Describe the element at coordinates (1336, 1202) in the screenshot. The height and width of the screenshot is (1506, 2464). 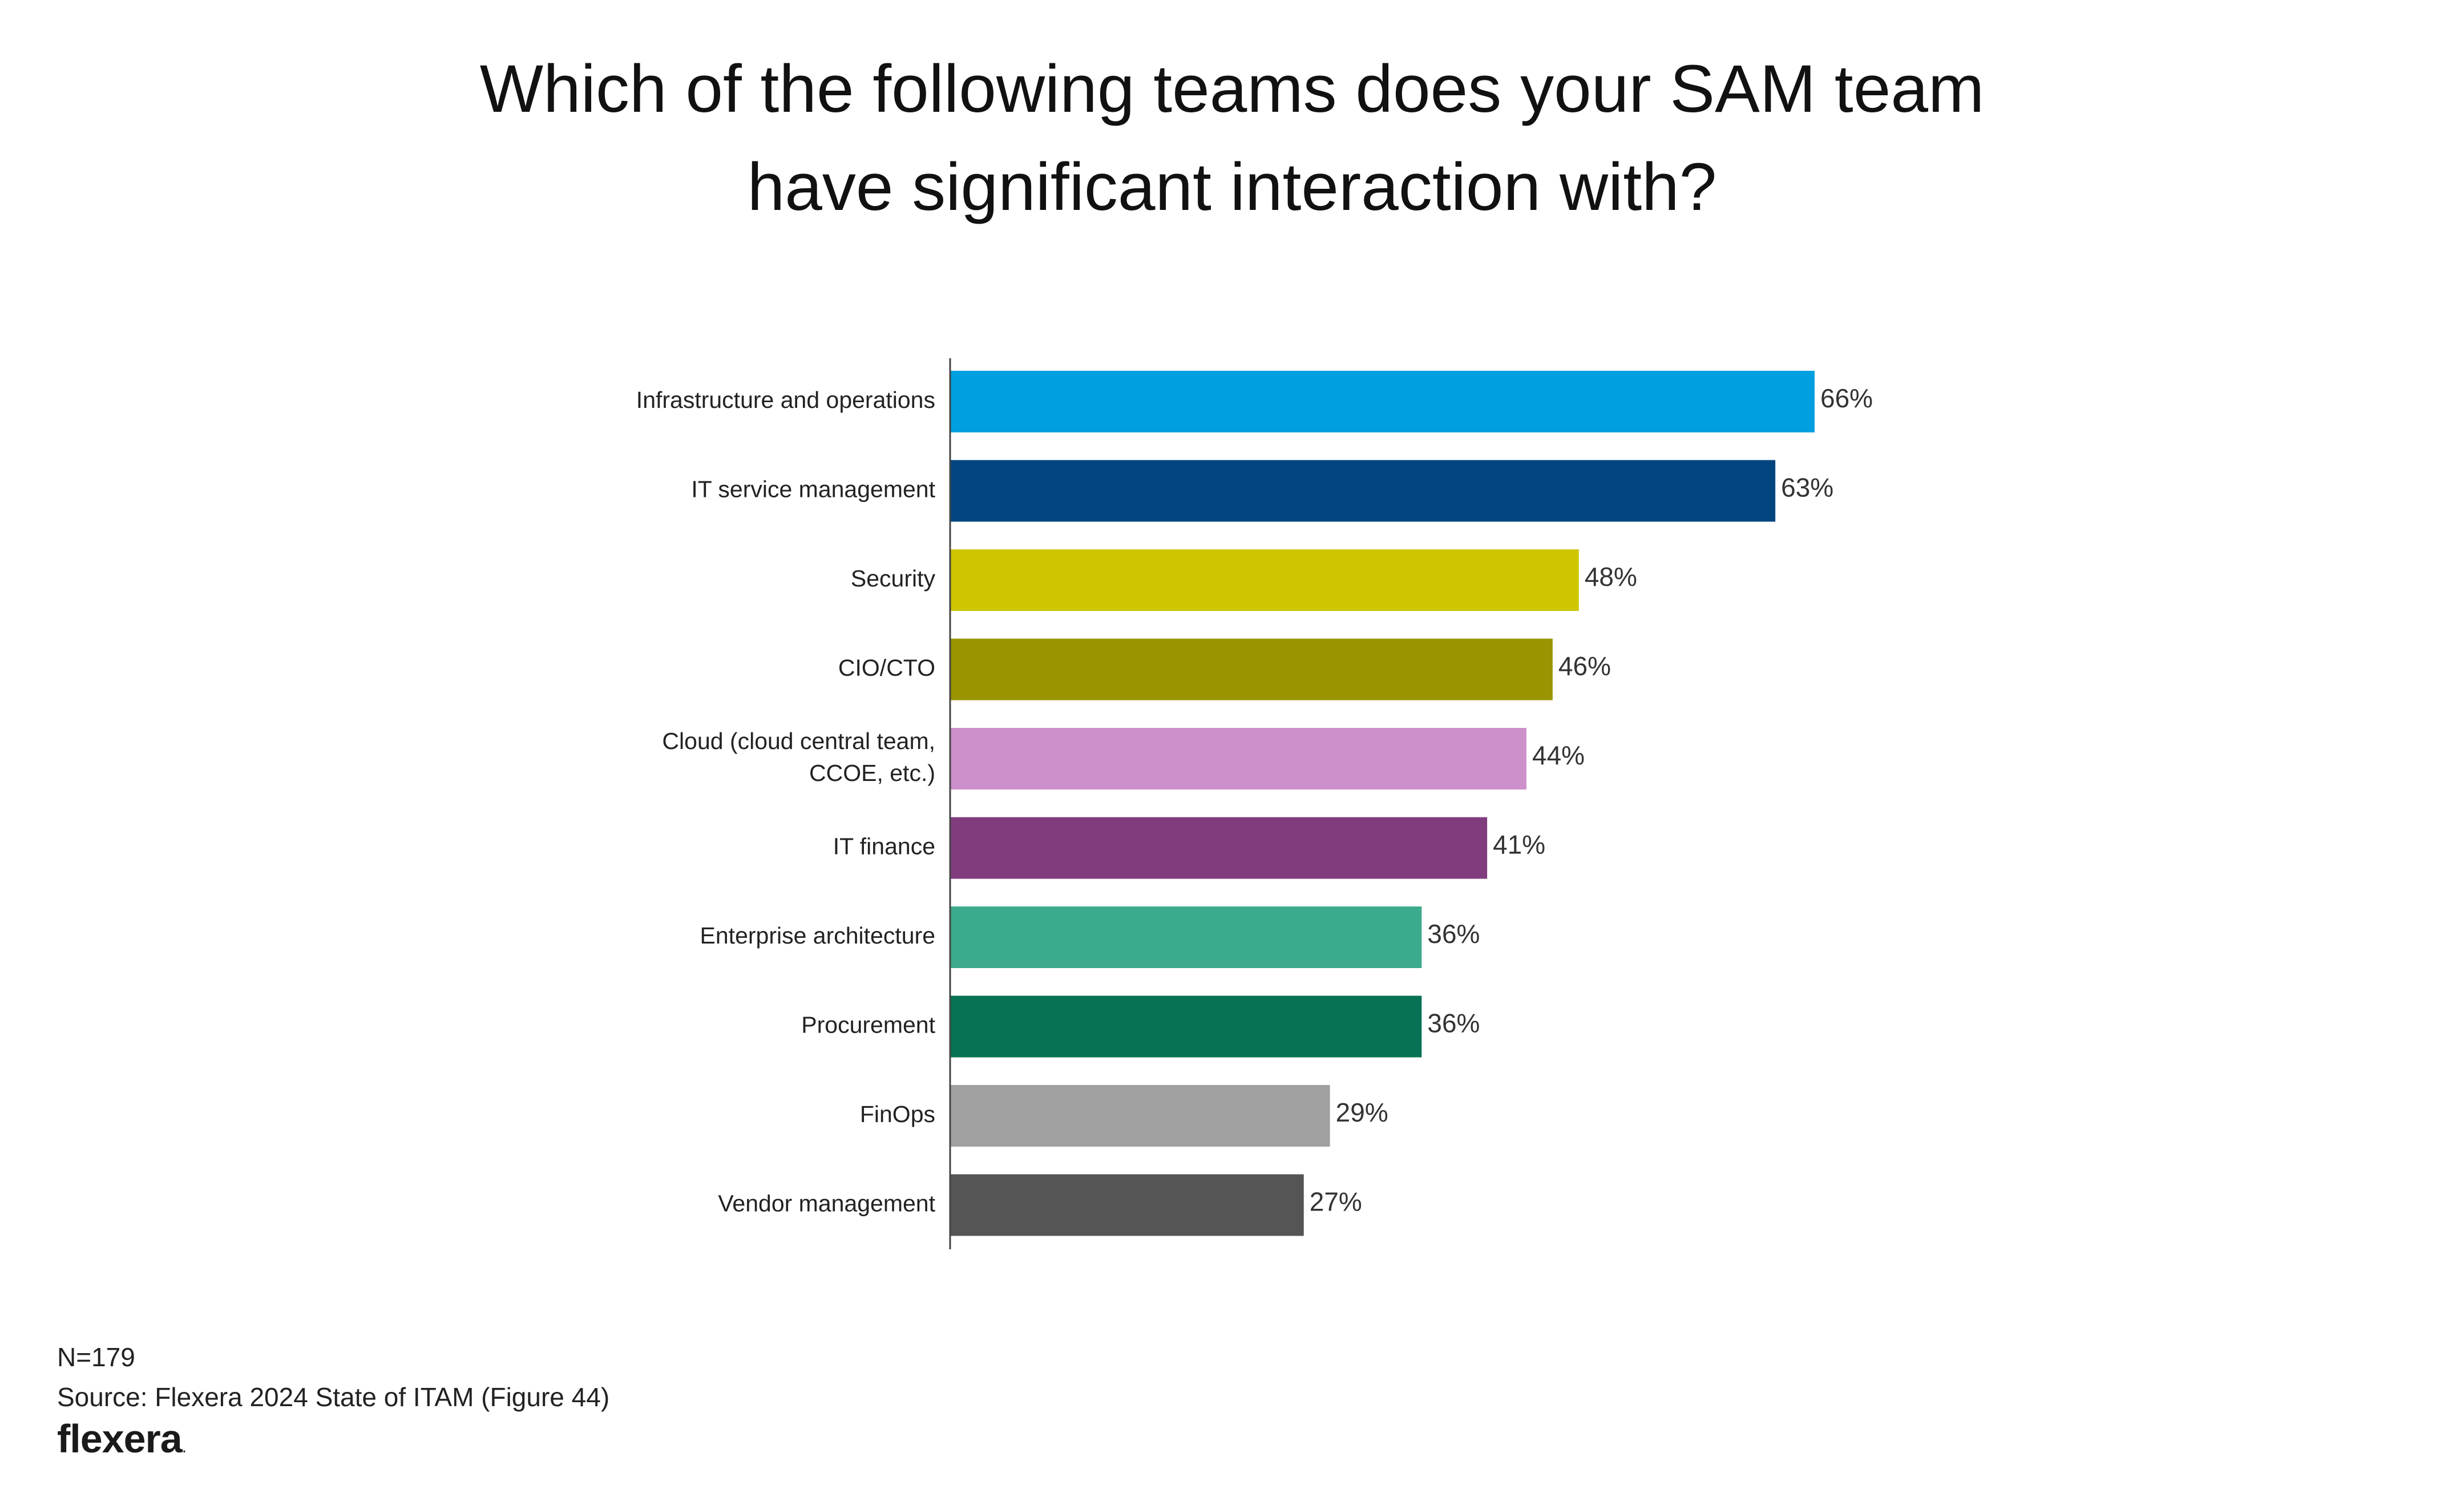
I see `value-label-9: 27%` at that location.